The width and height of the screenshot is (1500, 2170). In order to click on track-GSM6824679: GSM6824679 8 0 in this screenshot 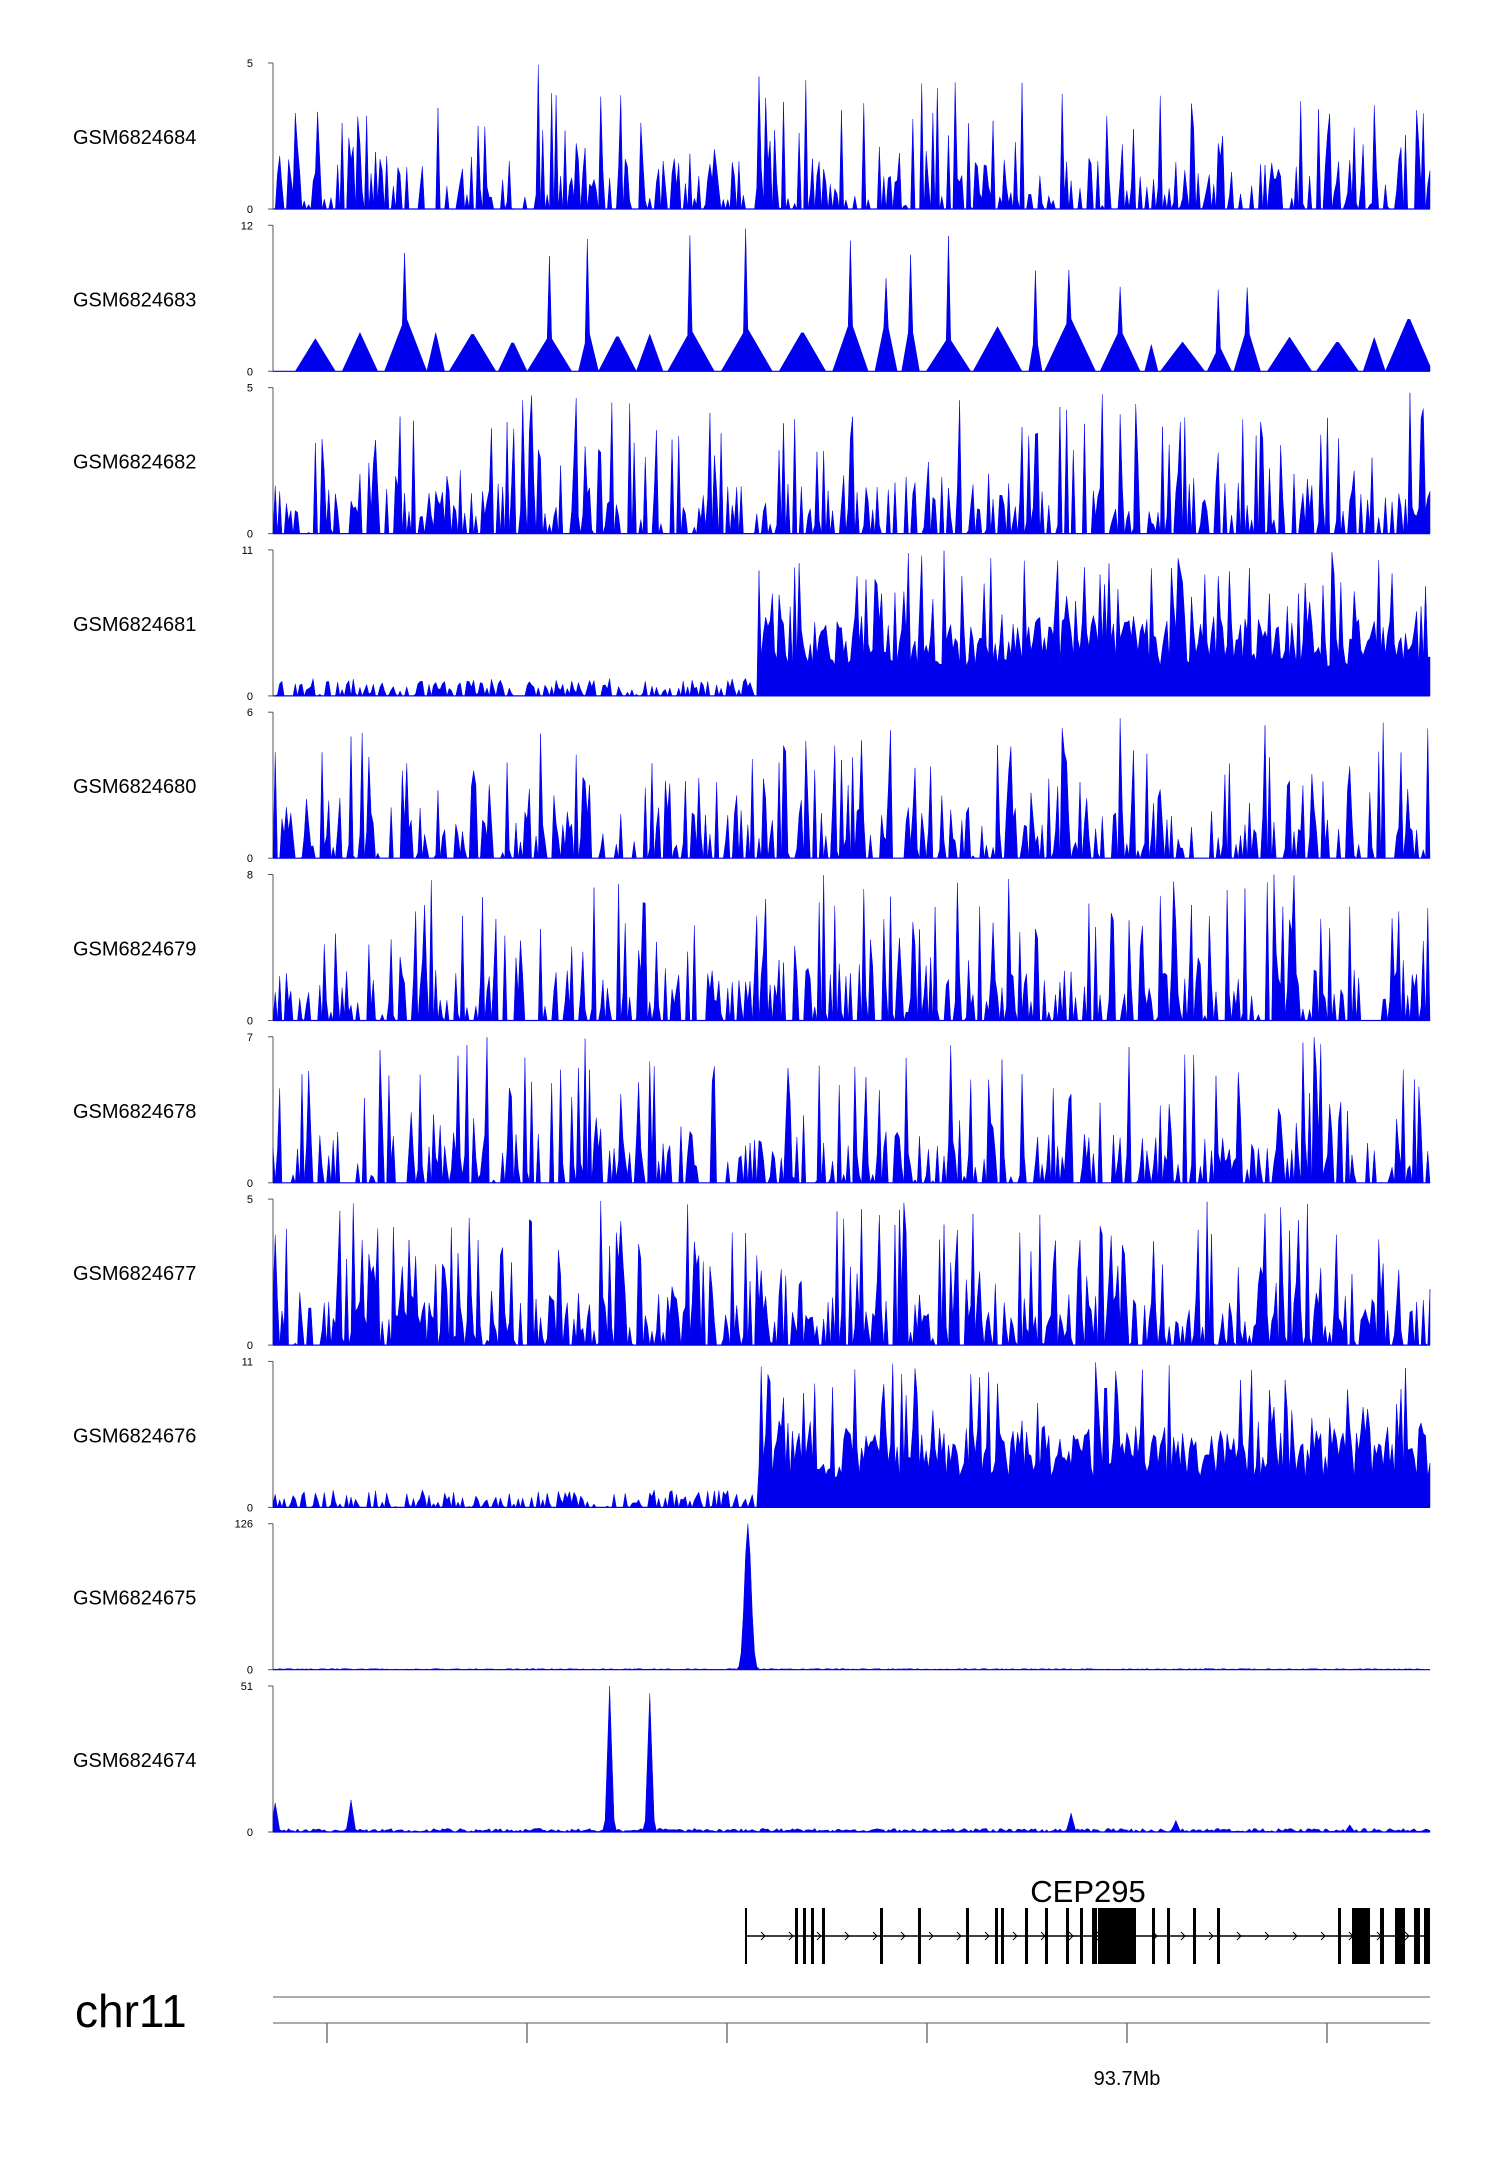, I will do `click(752, 949)`.